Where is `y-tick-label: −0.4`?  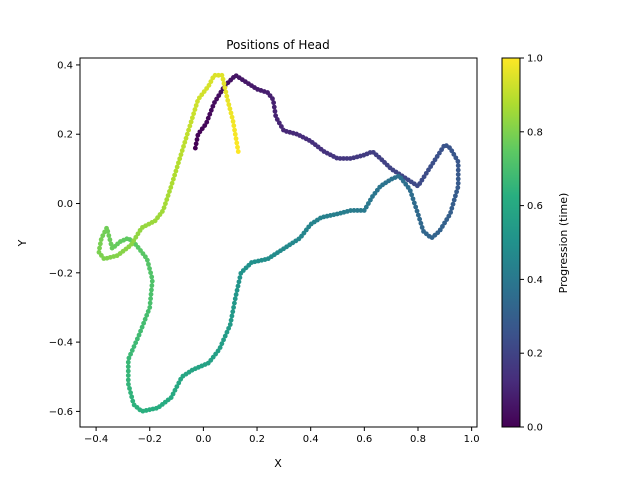
y-tick-label: −0.4 is located at coordinates (61, 343).